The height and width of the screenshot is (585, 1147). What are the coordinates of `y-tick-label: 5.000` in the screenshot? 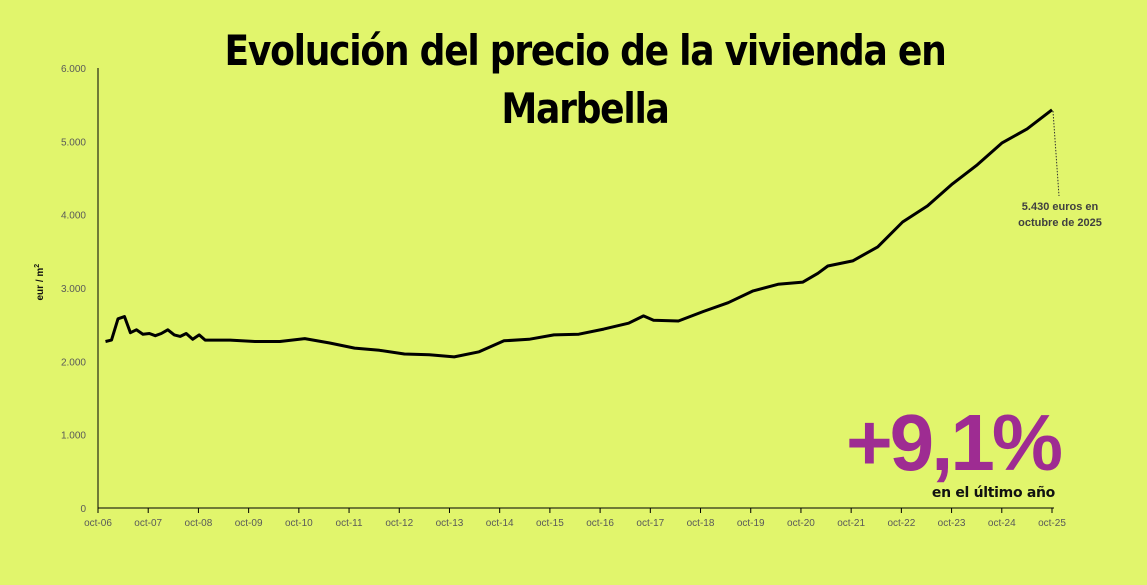 It's located at (73, 142).